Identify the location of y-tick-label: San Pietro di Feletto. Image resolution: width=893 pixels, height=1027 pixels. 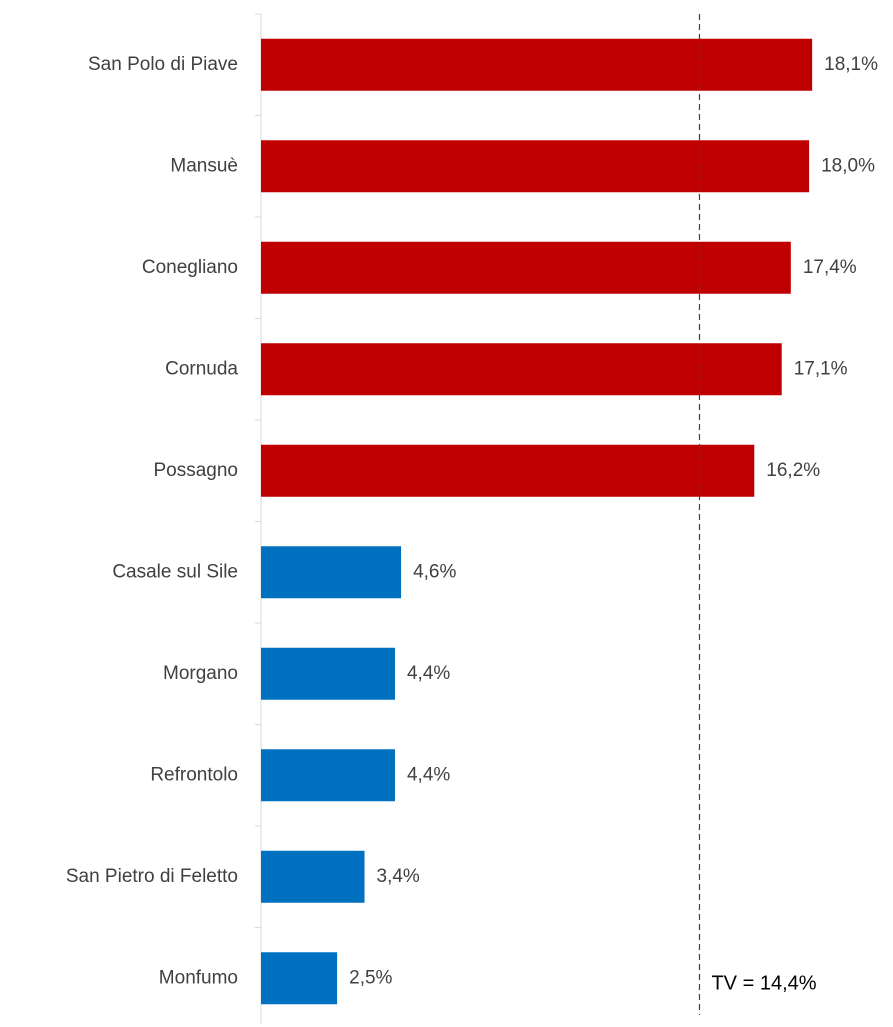
(152, 876).